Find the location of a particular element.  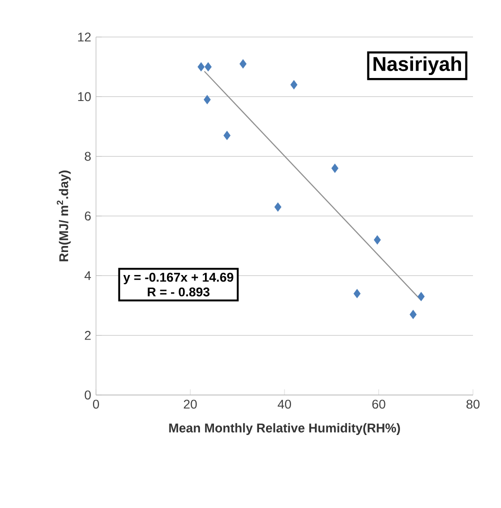

y-tick-label: 8 is located at coordinates (87, 156).